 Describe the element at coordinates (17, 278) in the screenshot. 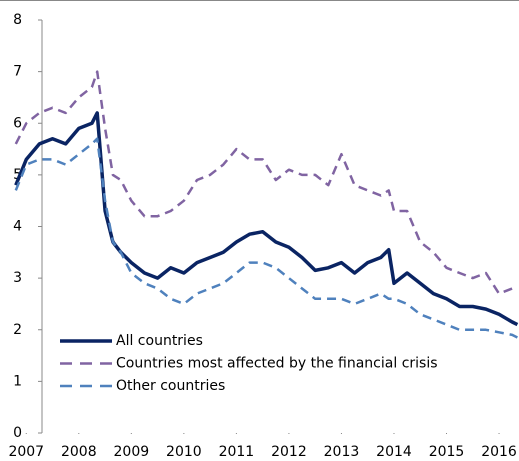

I see `y-tick-label: 3` at that location.